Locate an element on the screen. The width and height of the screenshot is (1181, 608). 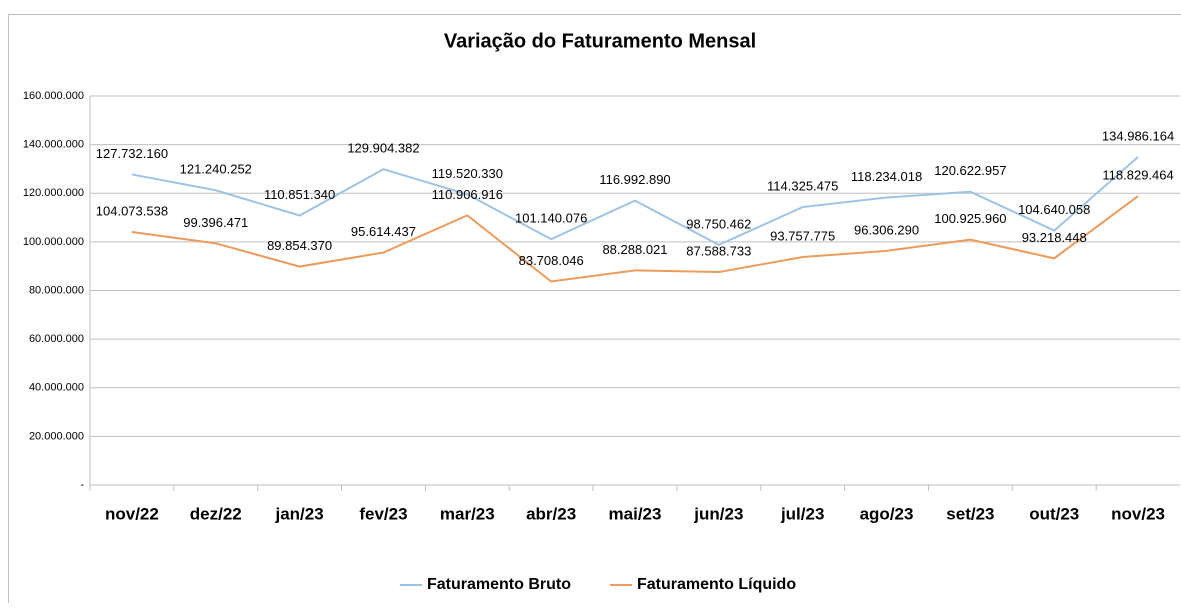
data-label: 93.218.448 is located at coordinates (1054, 237).